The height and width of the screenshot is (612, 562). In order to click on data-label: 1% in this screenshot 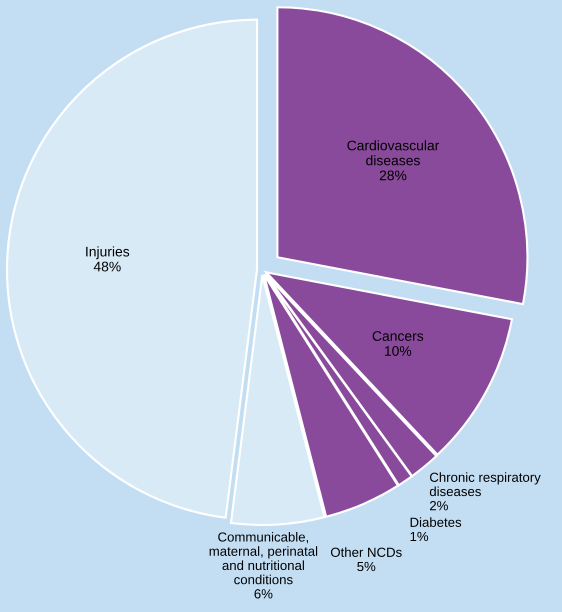, I will do `click(419, 537)`.